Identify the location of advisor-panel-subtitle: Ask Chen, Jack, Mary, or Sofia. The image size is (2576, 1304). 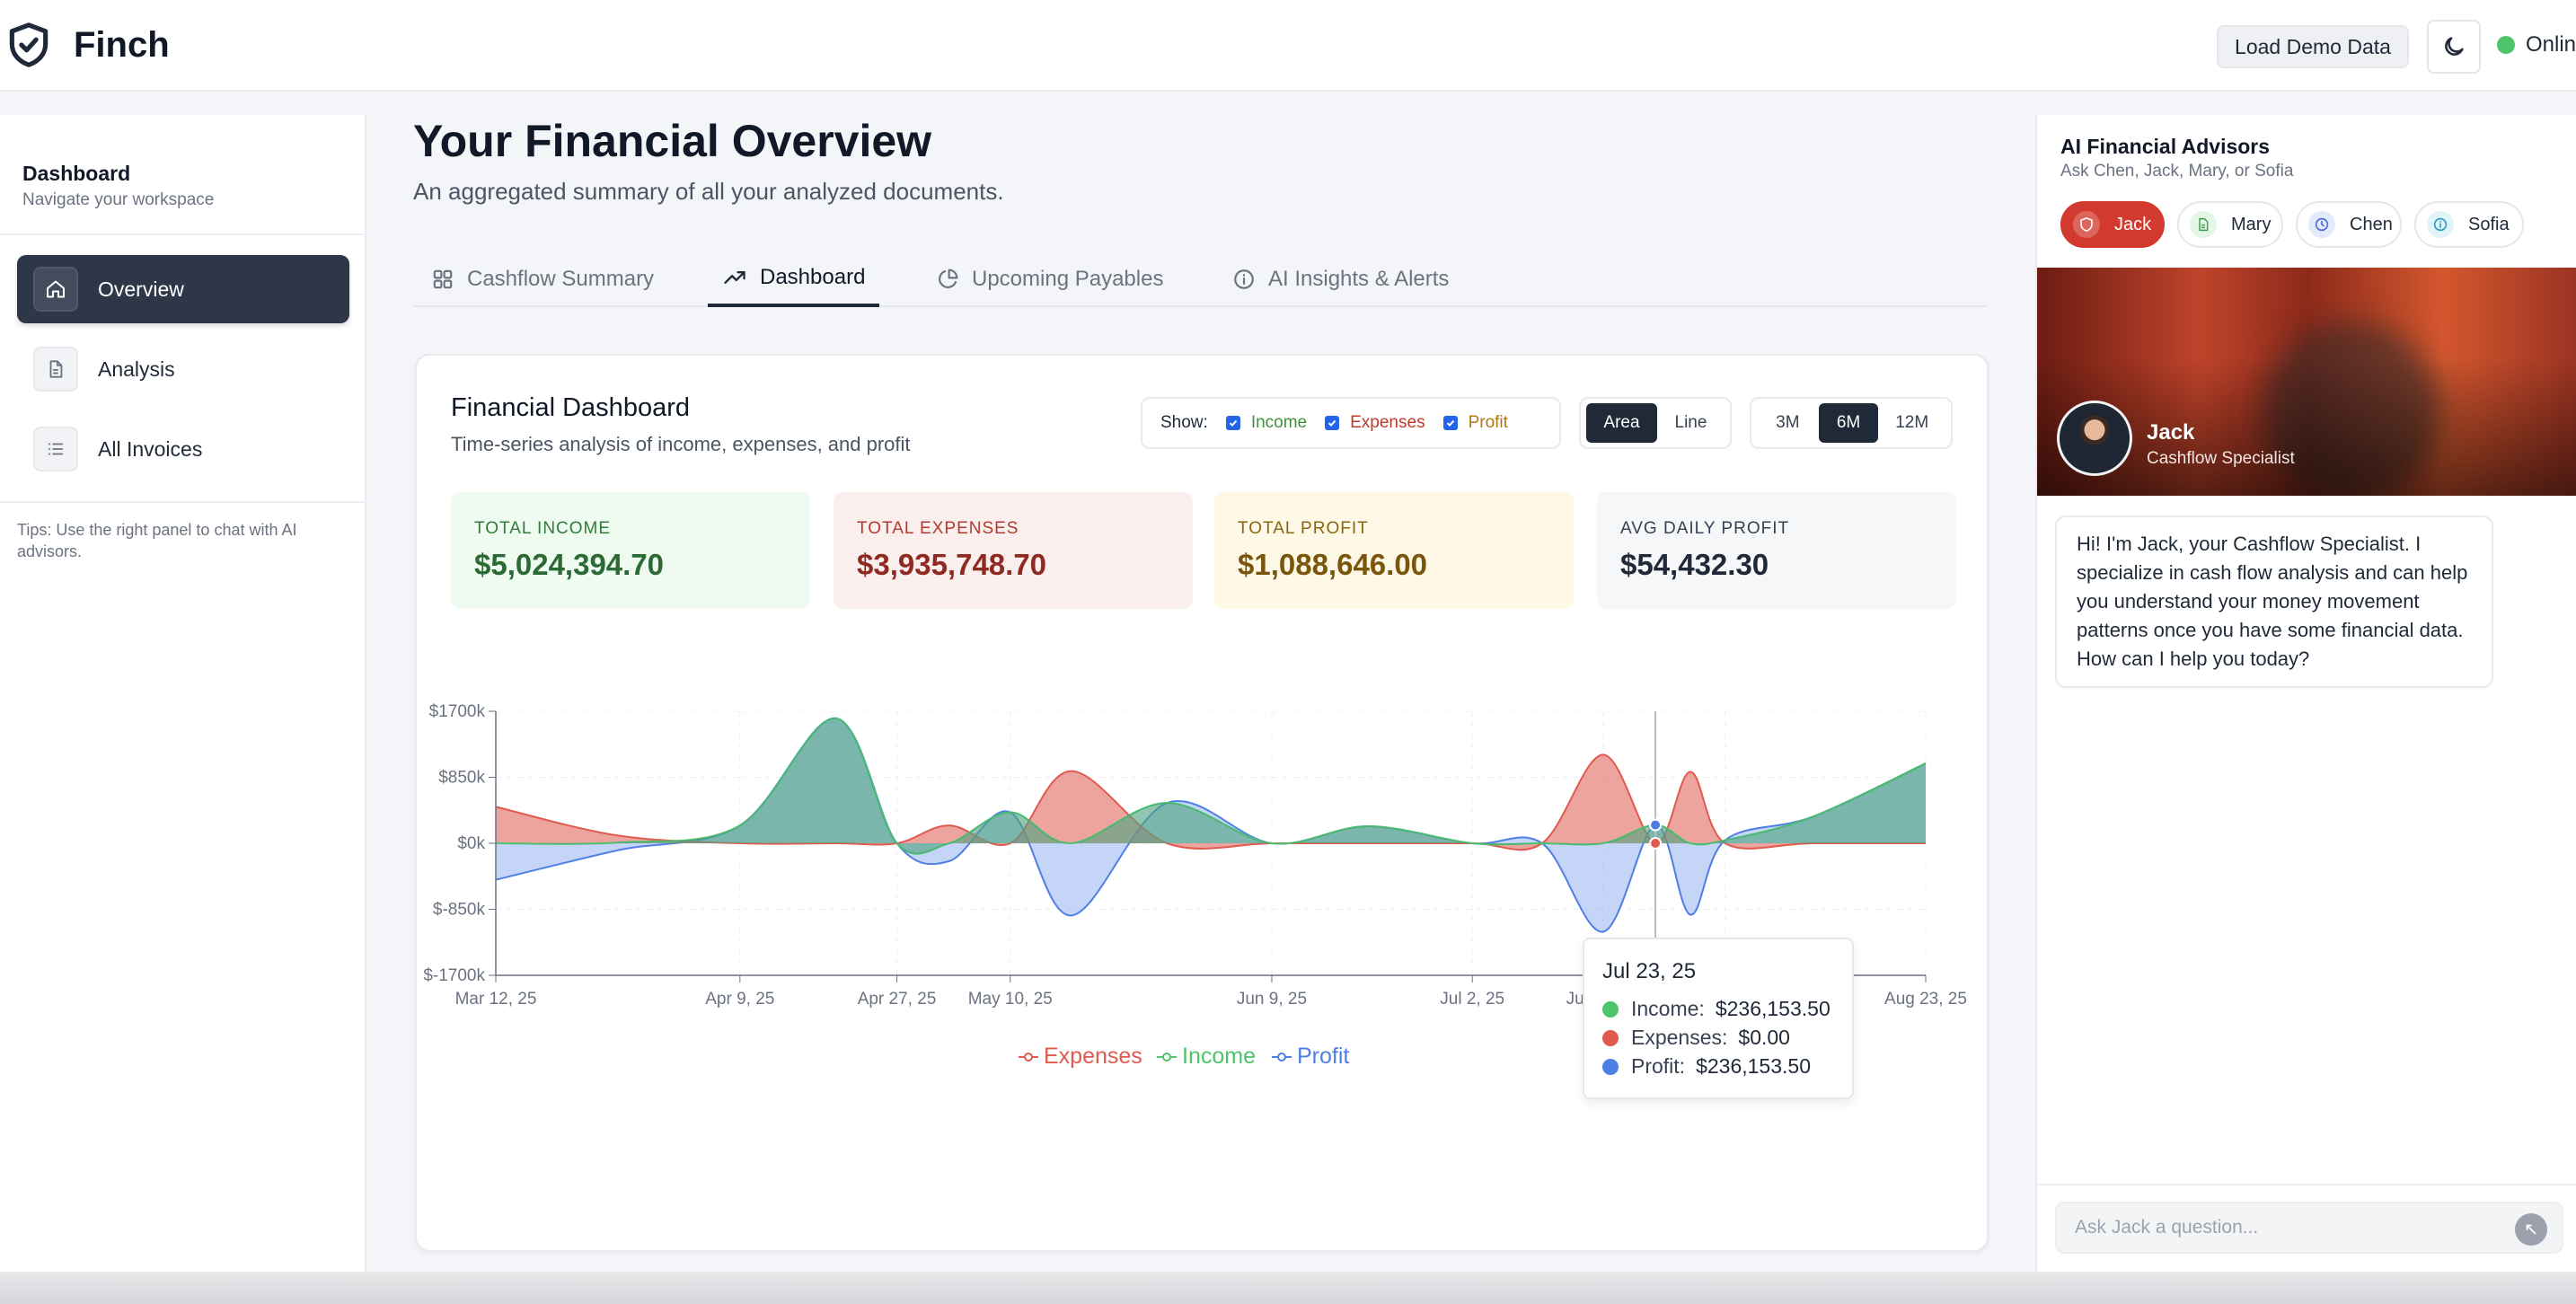
(2177, 171).